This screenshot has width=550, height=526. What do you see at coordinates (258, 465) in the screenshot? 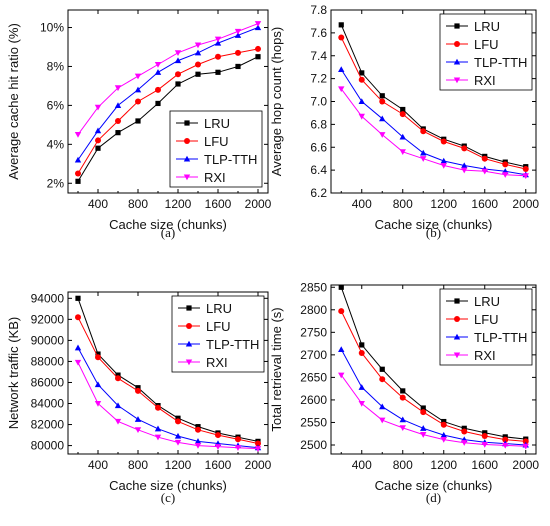
I see `x-tick-label: 2000` at bounding box center [258, 465].